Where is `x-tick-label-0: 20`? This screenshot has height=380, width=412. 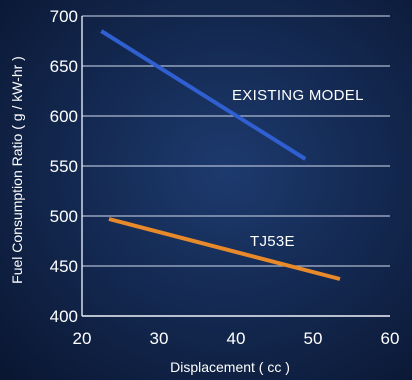 x-tick-label-0: 20 is located at coordinates (82, 338).